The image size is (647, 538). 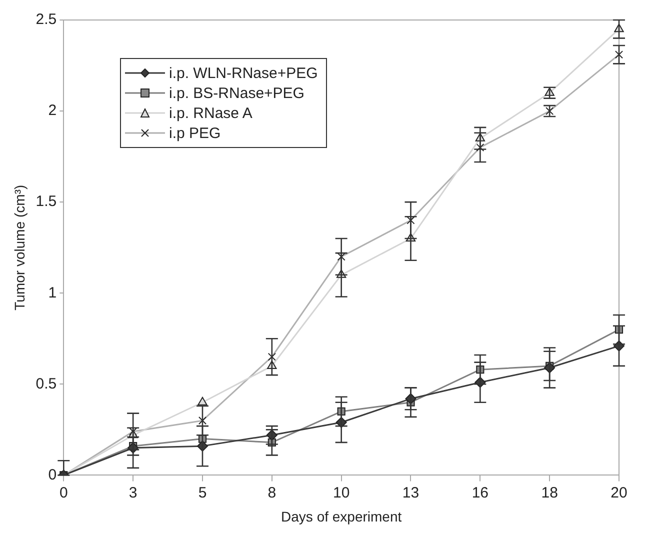 What do you see at coordinates (46, 19) in the screenshot?
I see `y-tick-label: 2.5` at bounding box center [46, 19].